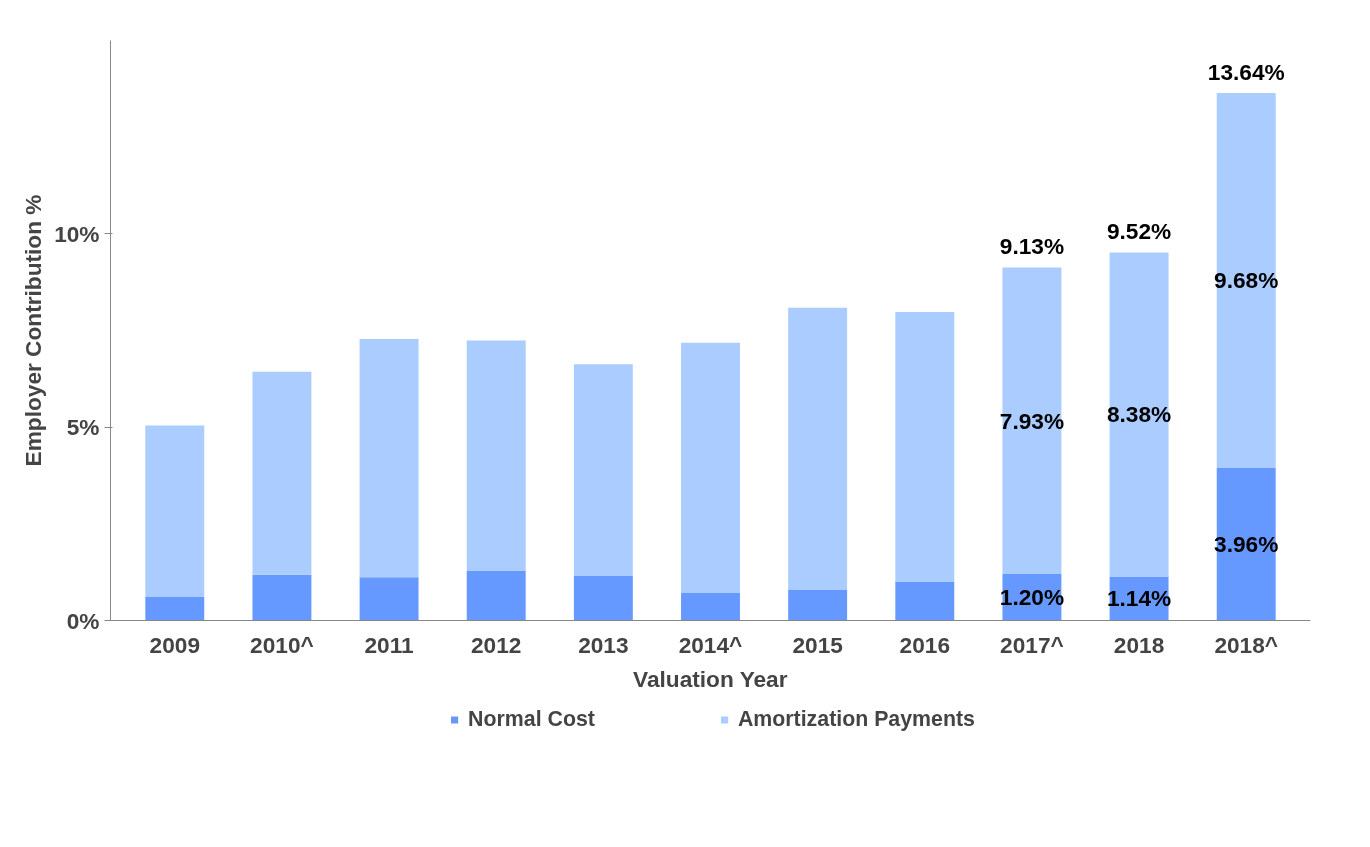 The image size is (1370, 847). What do you see at coordinates (1139, 644) in the screenshot?
I see `x-tick-label: 2018` at bounding box center [1139, 644].